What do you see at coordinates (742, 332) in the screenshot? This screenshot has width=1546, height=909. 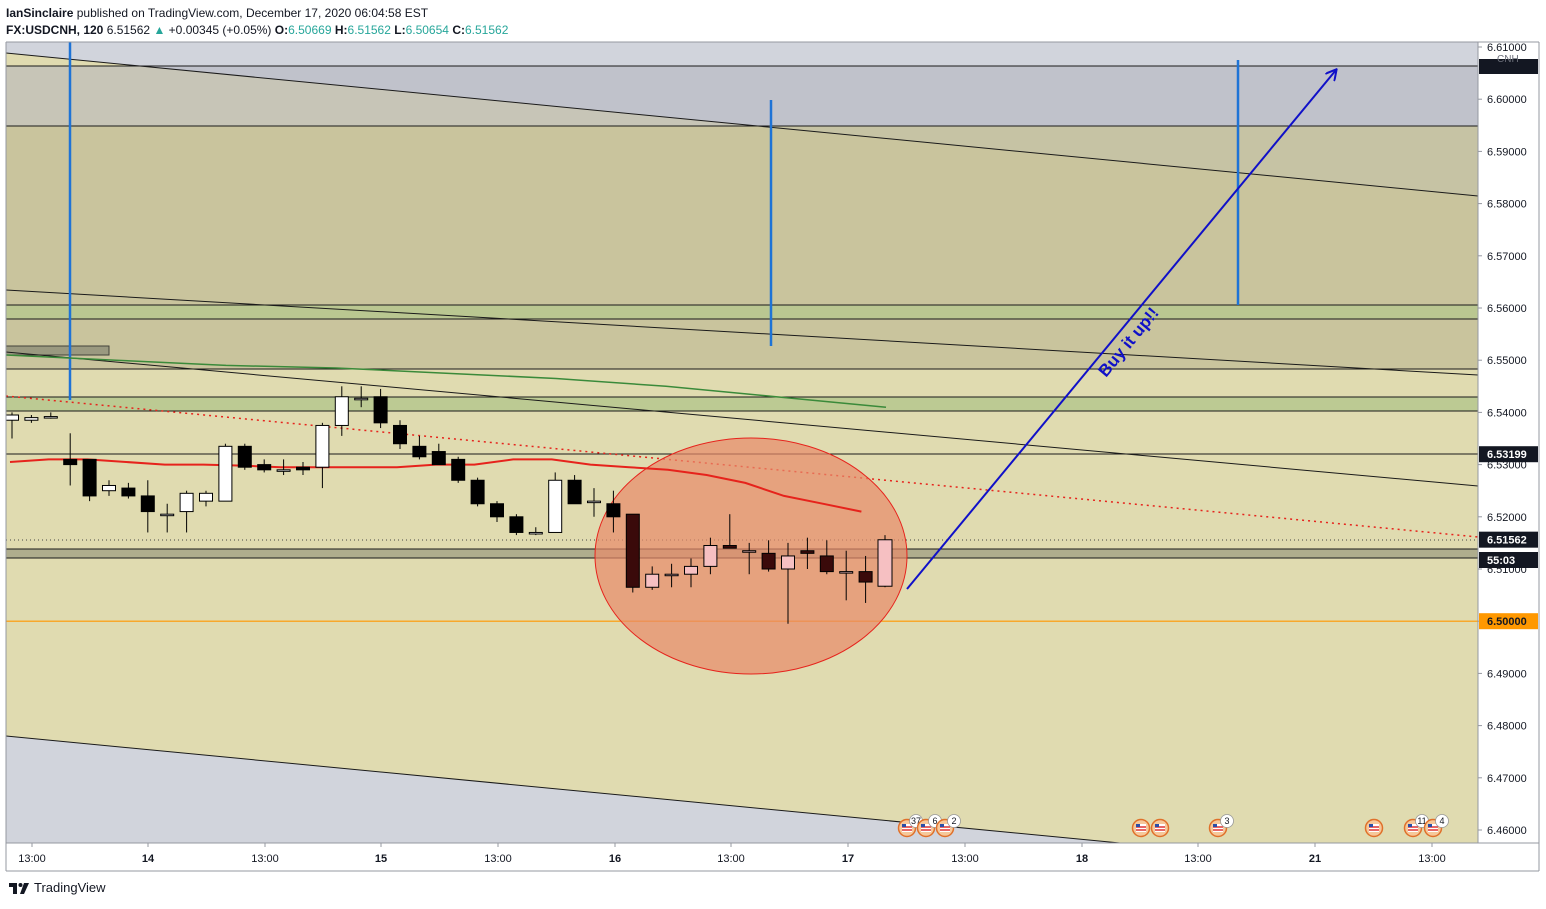 I see `trendline-upper` at bounding box center [742, 332].